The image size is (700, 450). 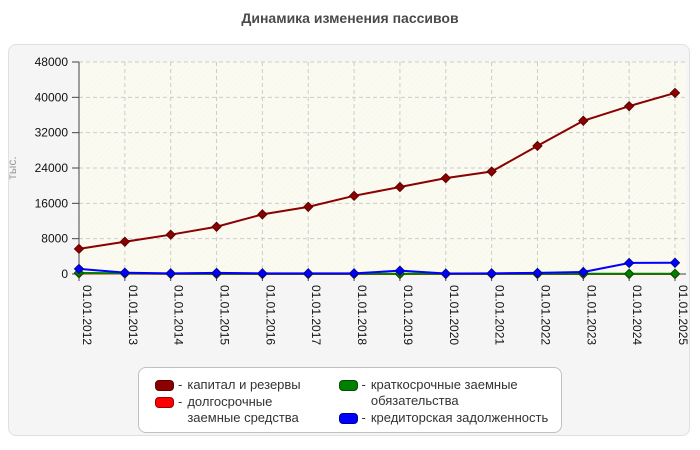 I want to click on x-tick-label: 01.01.2015, so click(x=225, y=315).